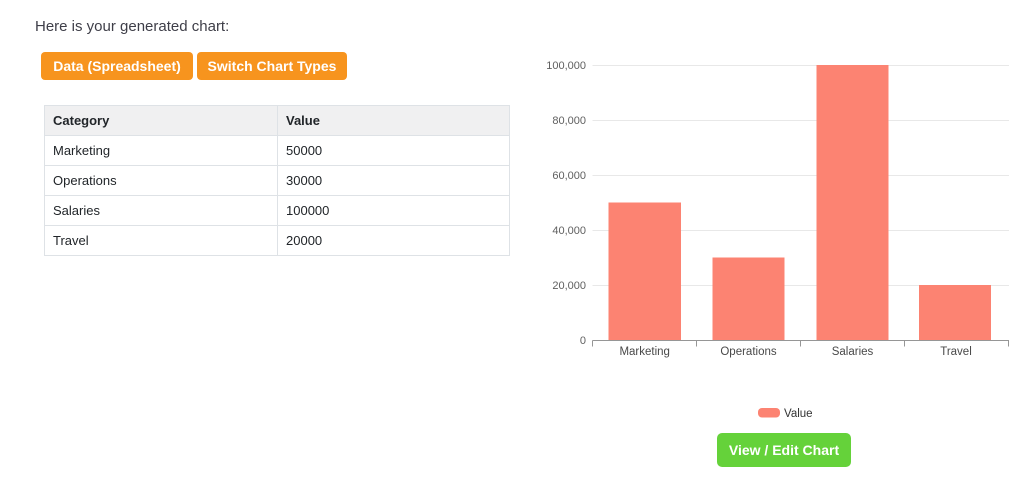 The height and width of the screenshot is (481, 1024). What do you see at coordinates (748, 352) in the screenshot?
I see `svg-text: Operations` at bounding box center [748, 352].